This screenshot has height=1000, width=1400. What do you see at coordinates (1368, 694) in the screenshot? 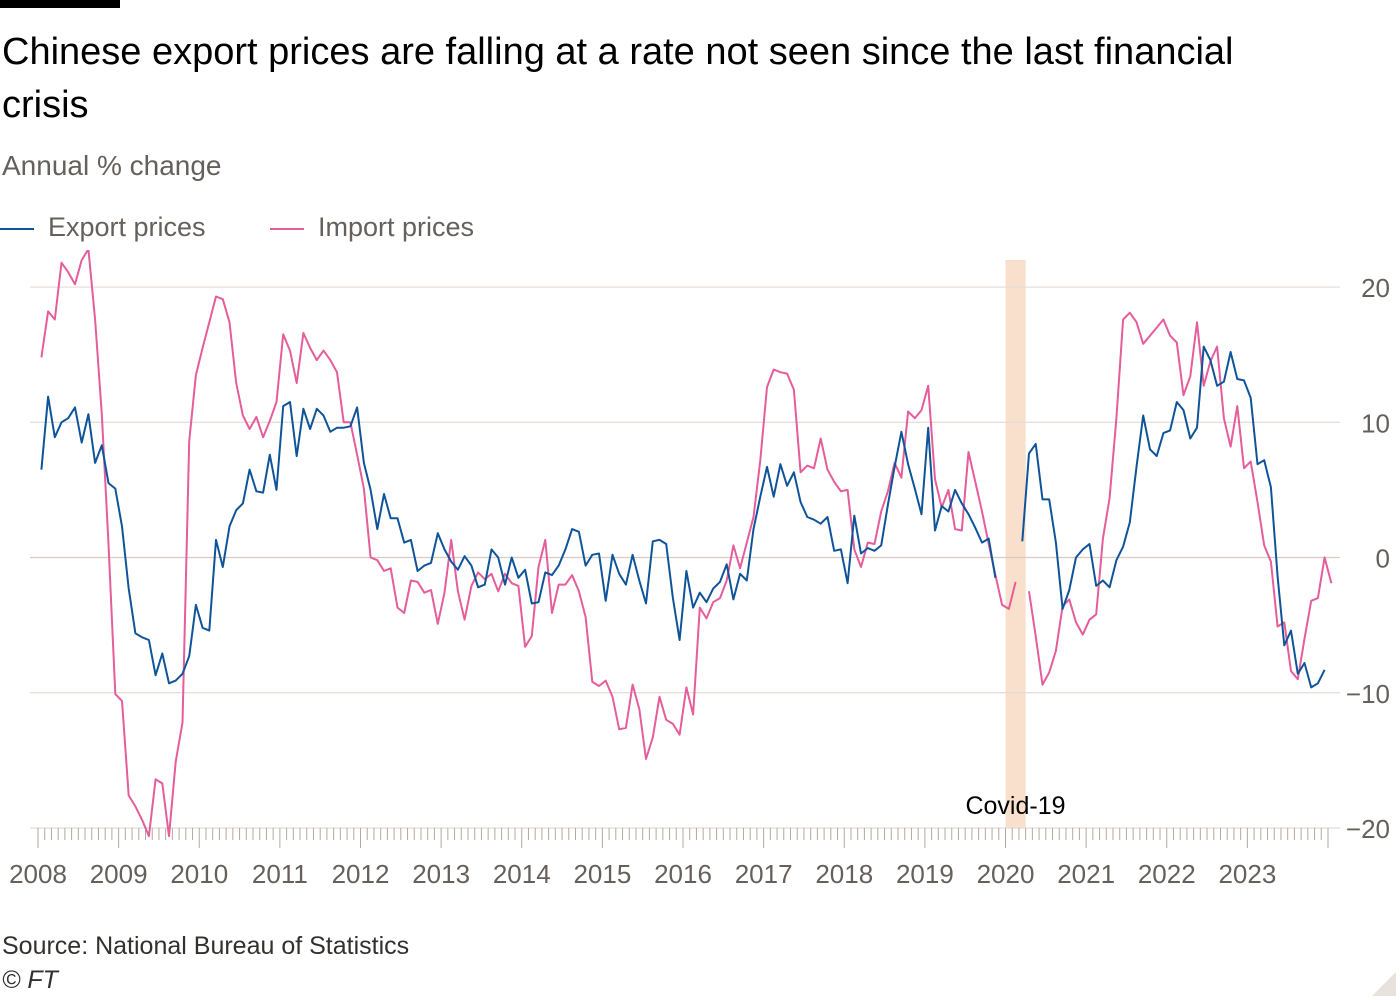
I see `y-tick-label: −10` at bounding box center [1368, 694].